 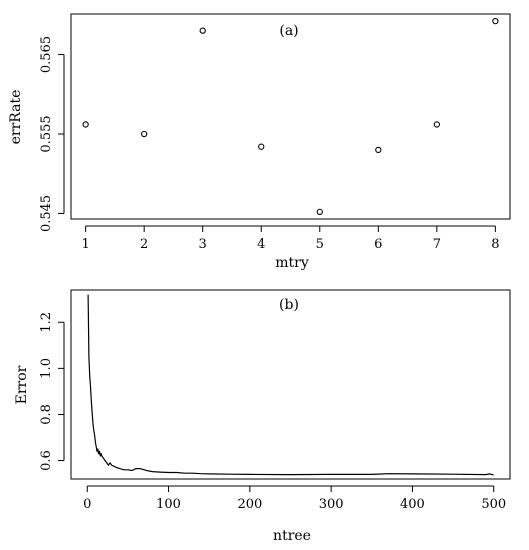 What do you see at coordinates (495, 244) in the screenshot?
I see `x-tick-label-a: 8` at bounding box center [495, 244].